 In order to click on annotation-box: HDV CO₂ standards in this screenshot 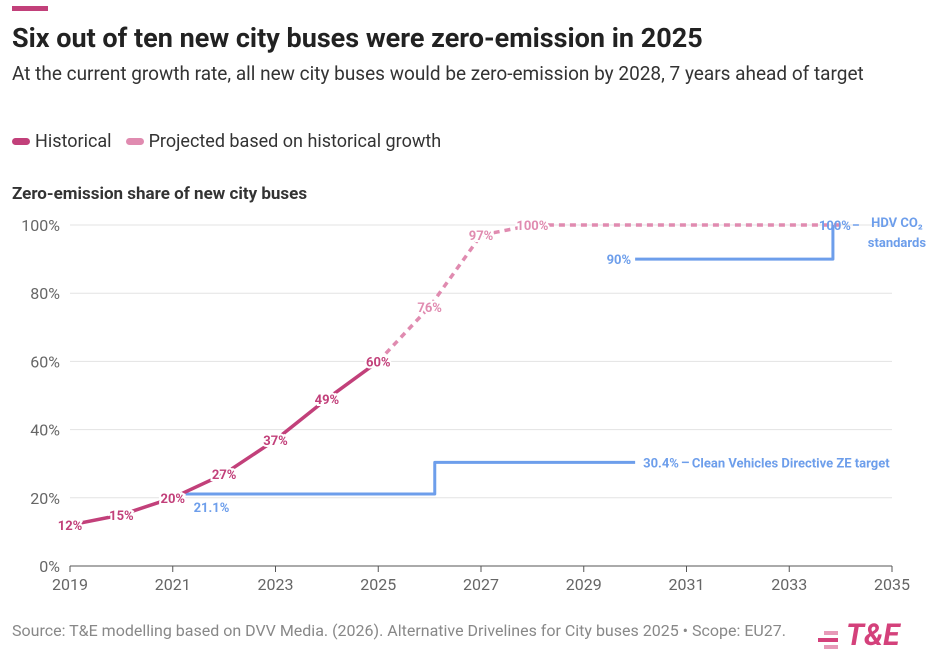, I will do `click(897, 233)`.